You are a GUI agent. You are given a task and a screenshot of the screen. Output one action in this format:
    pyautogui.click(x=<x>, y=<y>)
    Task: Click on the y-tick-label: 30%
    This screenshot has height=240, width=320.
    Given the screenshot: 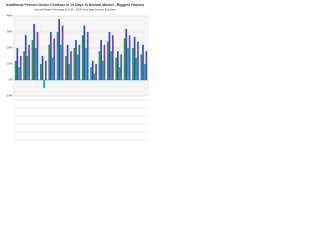 What is the action you would take?
    pyautogui.click(x=10, y=32)
    